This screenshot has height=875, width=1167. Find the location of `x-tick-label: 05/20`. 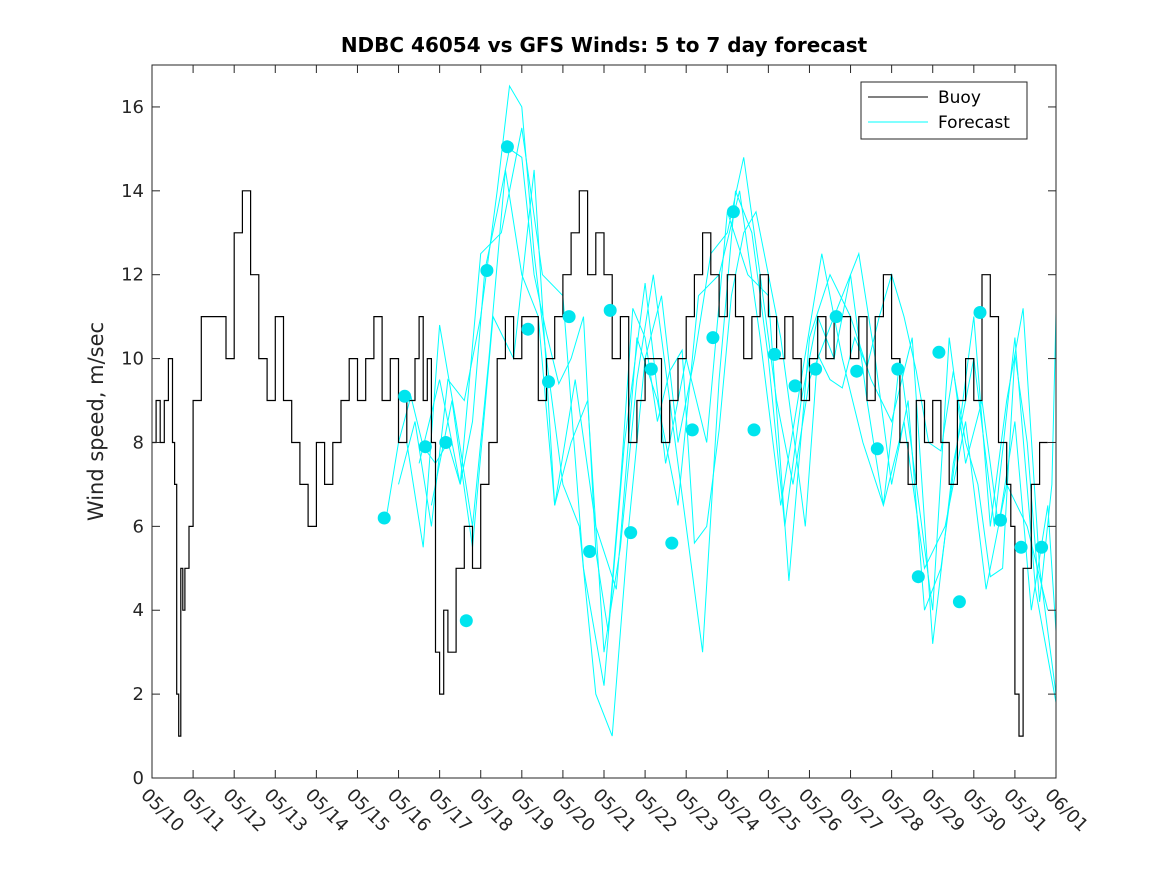

x-tick-label: 05/20 is located at coordinates (573, 811).